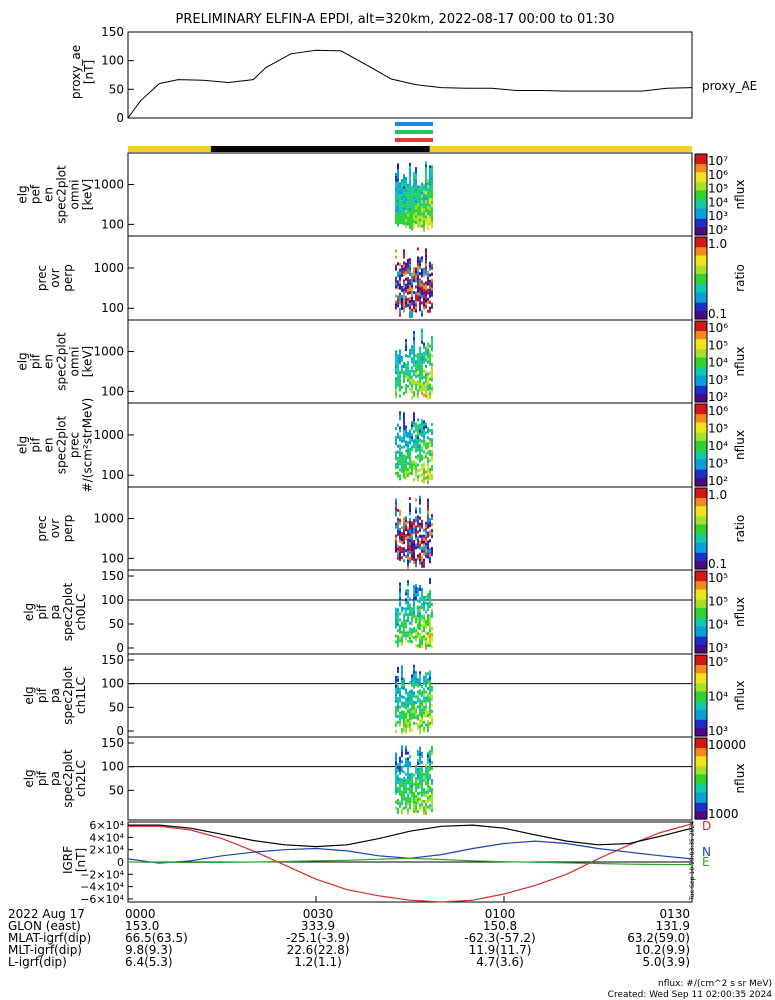 The image size is (775, 1000). I want to click on ch2-colorbar-step, so click(701, 798).